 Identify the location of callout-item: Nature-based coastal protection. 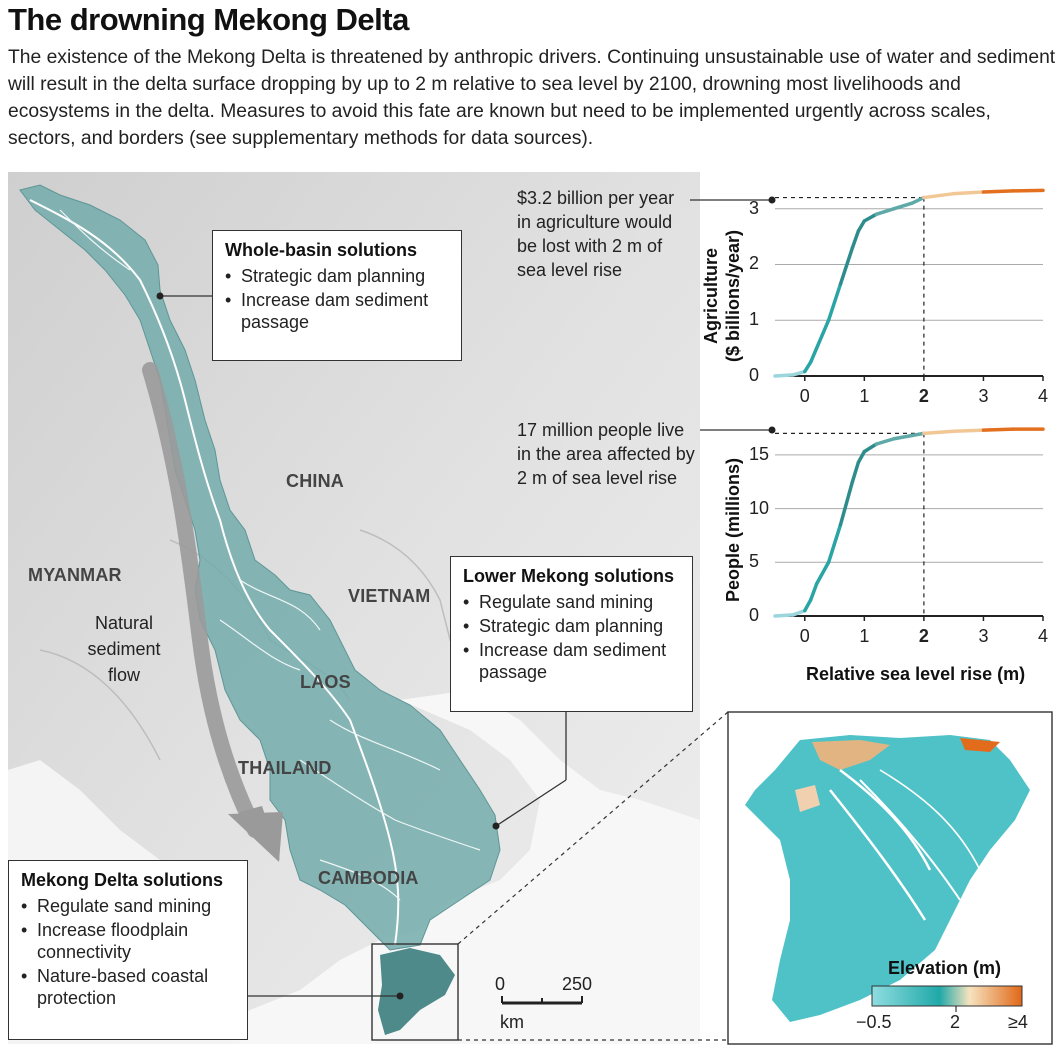
(128, 987).